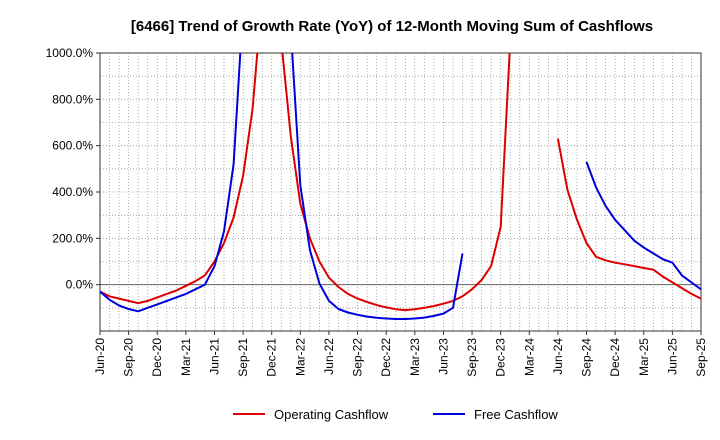 The image size is (720, 440). I want to click on x-tick-label: Sep-23, so click(472, 357).